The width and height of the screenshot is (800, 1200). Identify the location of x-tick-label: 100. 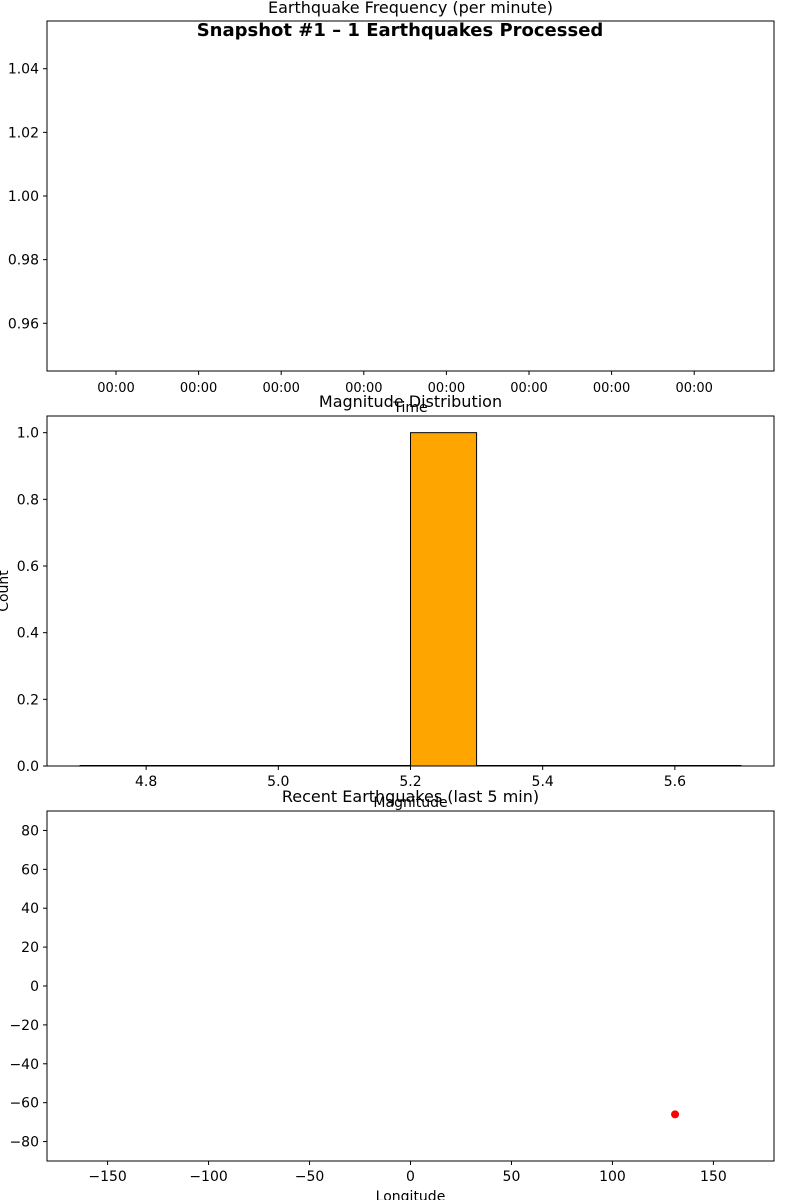
(612, 1177).